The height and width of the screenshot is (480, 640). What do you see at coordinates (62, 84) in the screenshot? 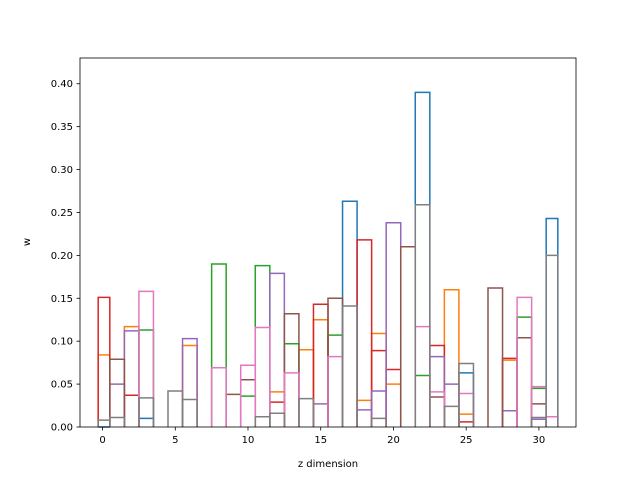
I see `y-tick-label: 0.40` at bounding box center [62, 84].